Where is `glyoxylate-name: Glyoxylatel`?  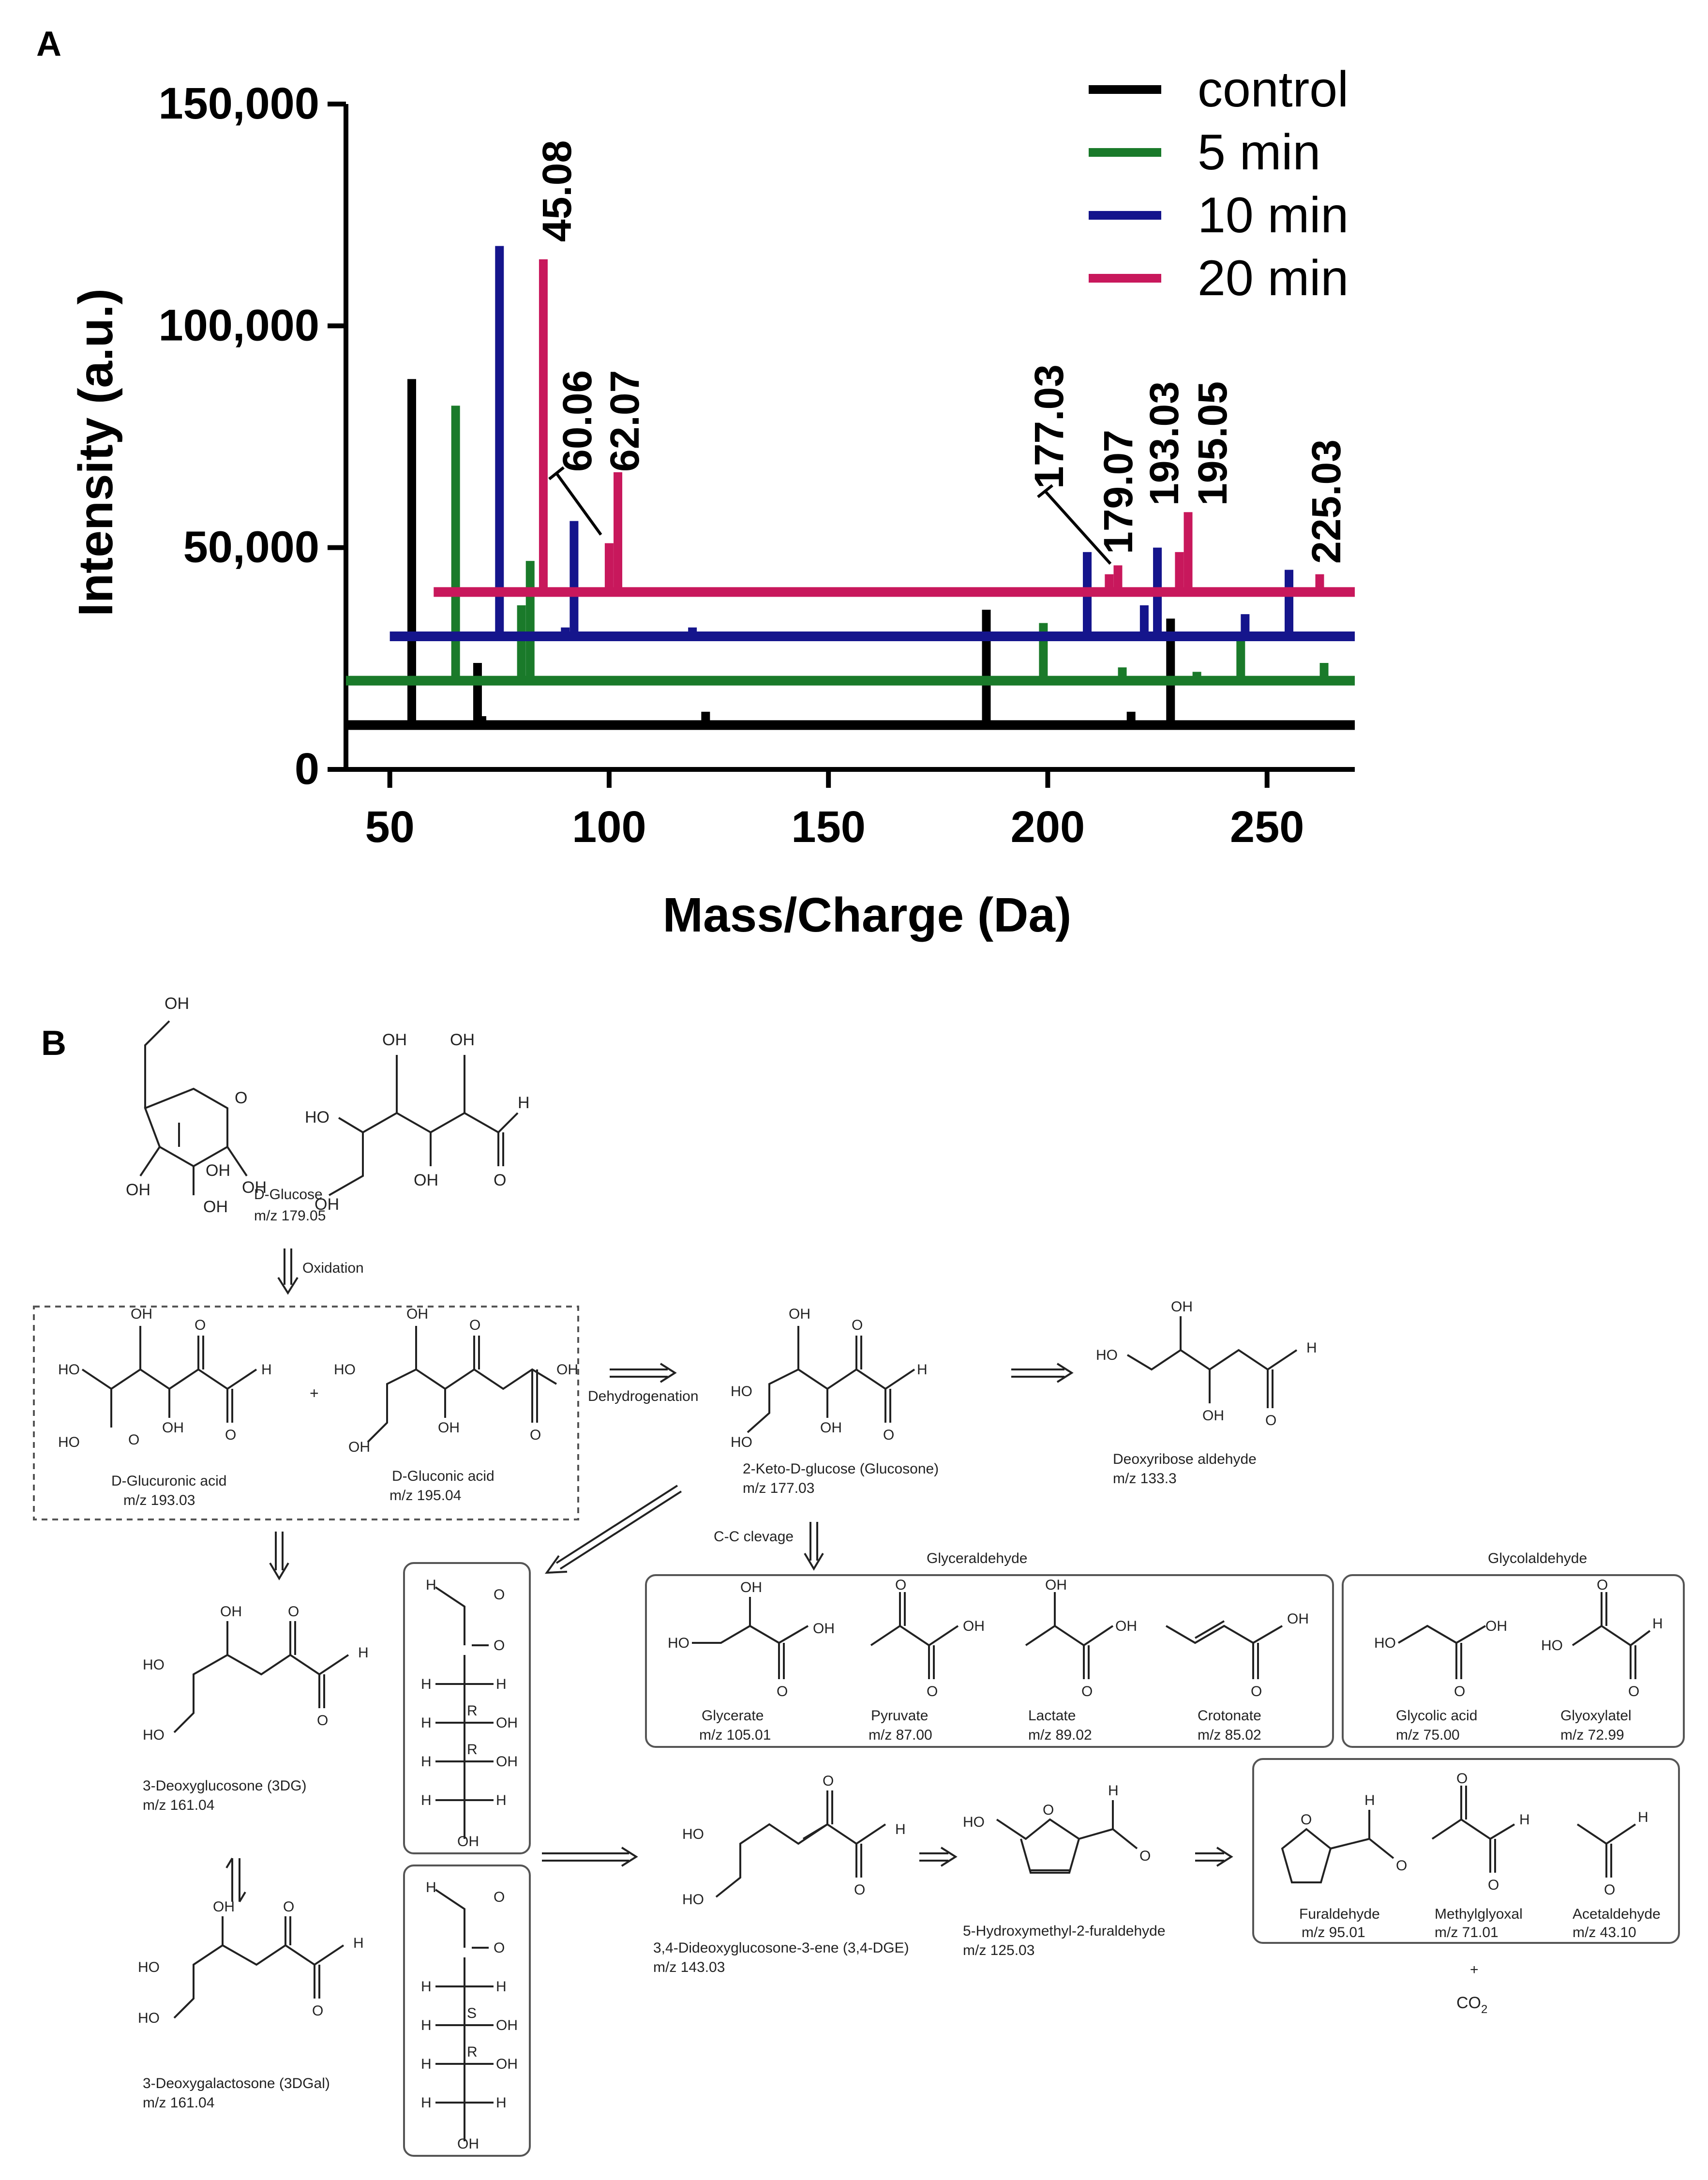 glyoxylate-name: Glyoxylatel is located at coordinates (1596, 1716).